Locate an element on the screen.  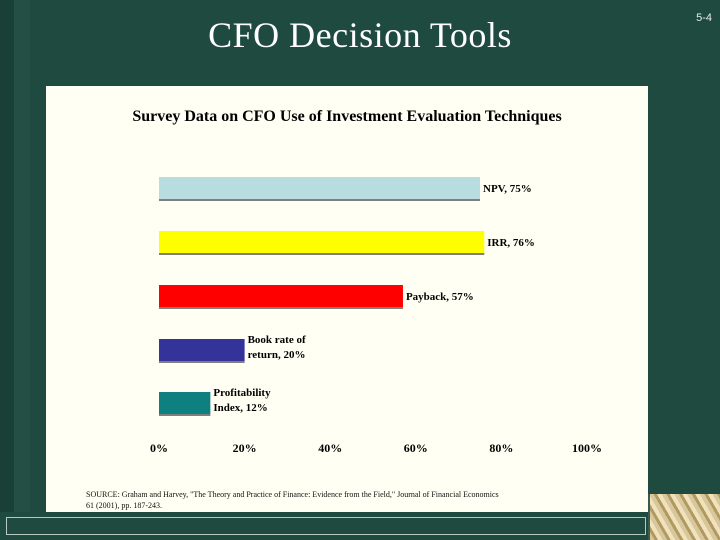
bottom-frame is located at coordinates (326, 526).